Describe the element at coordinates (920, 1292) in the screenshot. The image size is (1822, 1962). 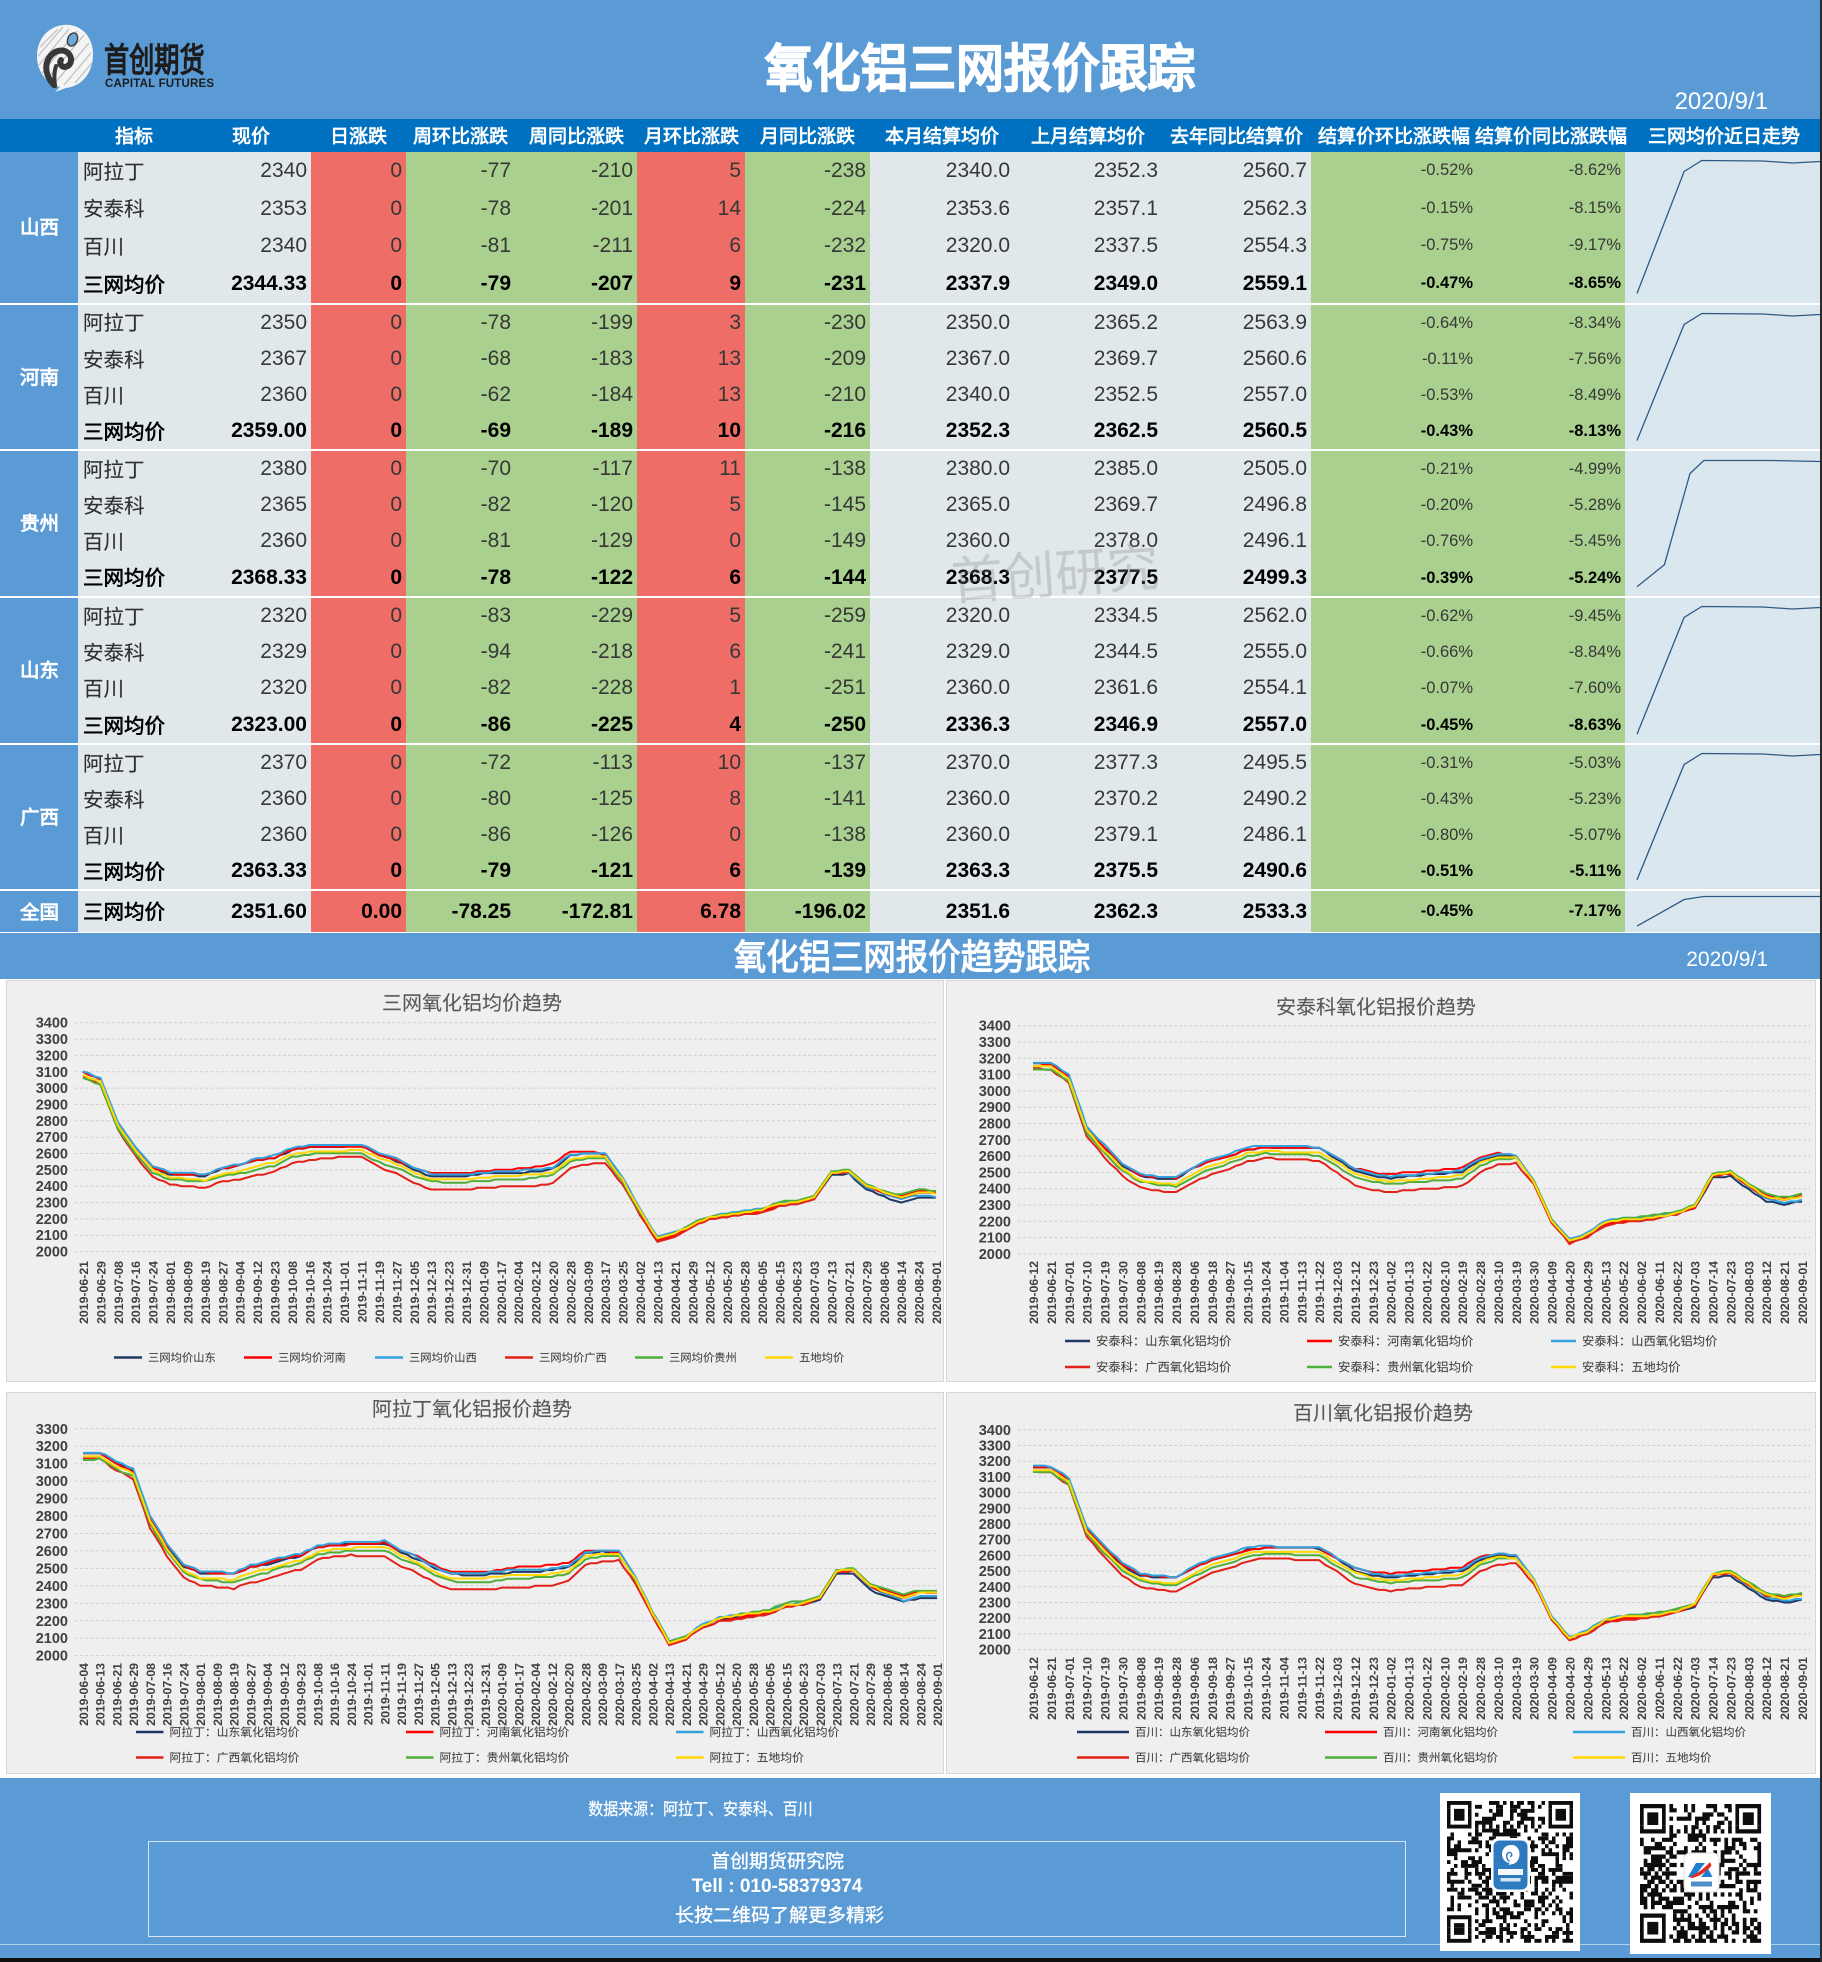
I see `svg-text: 2020-08-24` at that location.